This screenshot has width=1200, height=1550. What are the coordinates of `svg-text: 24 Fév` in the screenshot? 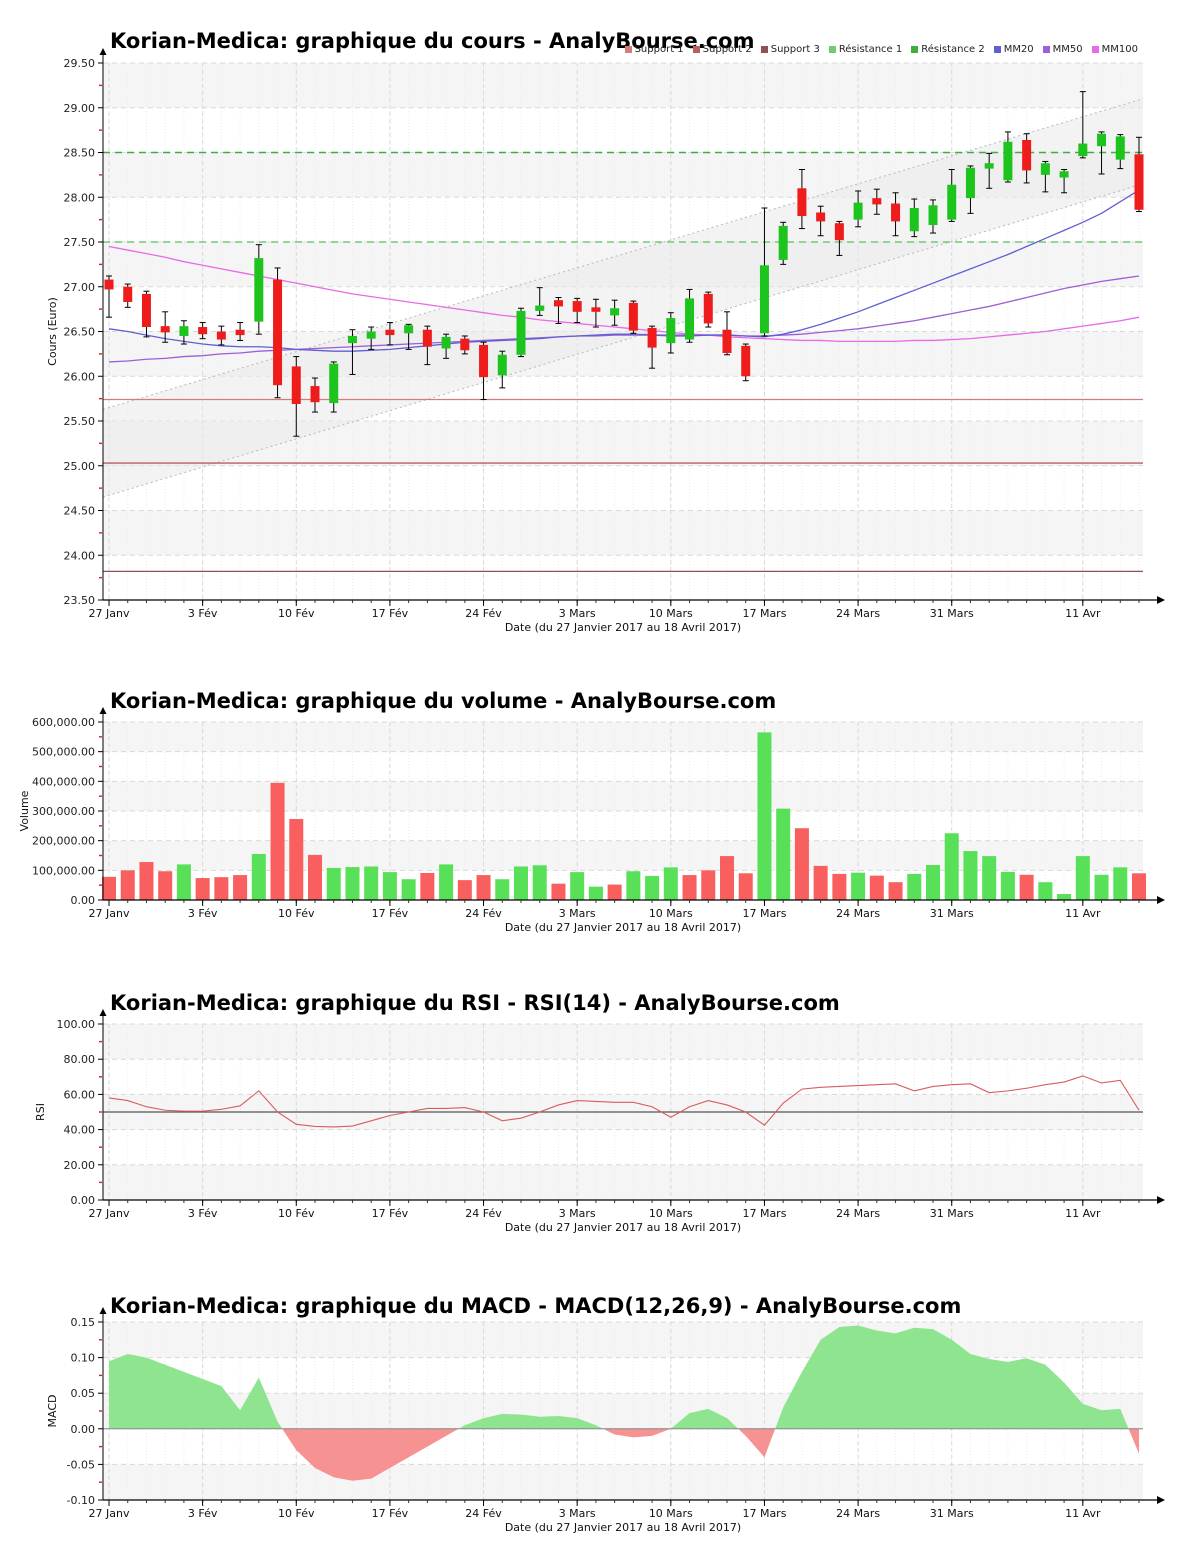 It's located at (483, 1213).